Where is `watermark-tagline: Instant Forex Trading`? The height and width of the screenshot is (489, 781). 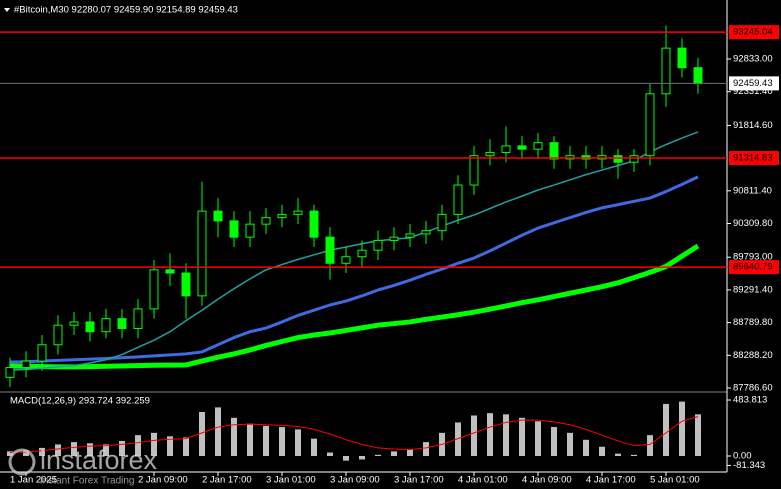 watermark-tagline: Instant Forex Trading is located at coordinates (87, 481).